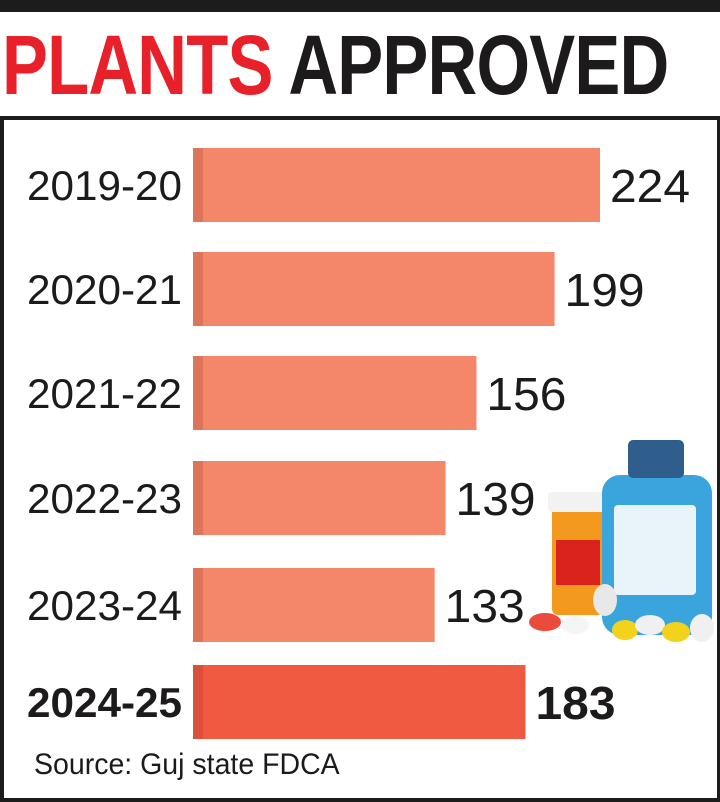 This screenshot has height=802, width=720. What do you see at coordinates (605, 290) in the screenshot?
I see `value-label: 199` at bounding box center [605, 290].